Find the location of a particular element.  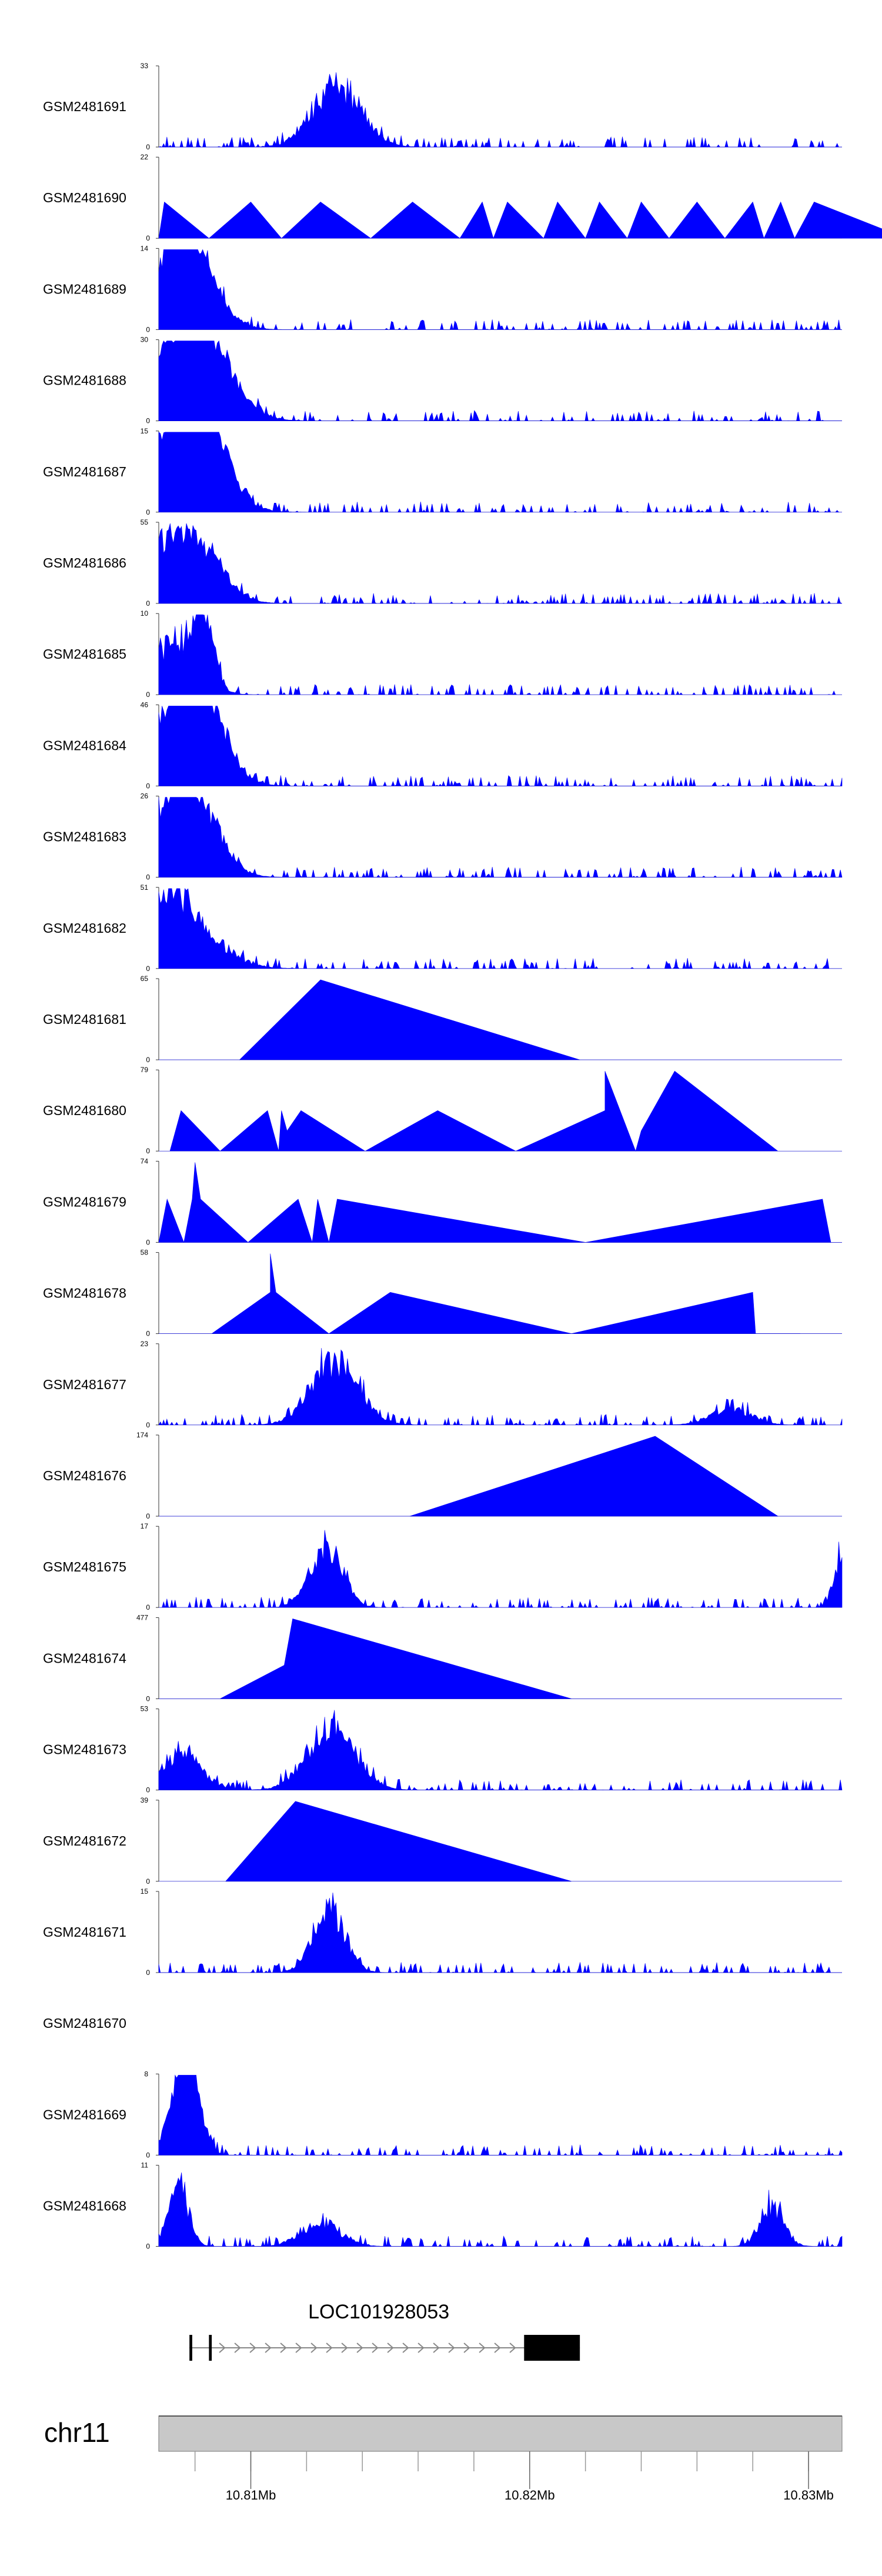

track-GSM2481682: GSM2481682 51 0 is located at coordinates (442, 928).